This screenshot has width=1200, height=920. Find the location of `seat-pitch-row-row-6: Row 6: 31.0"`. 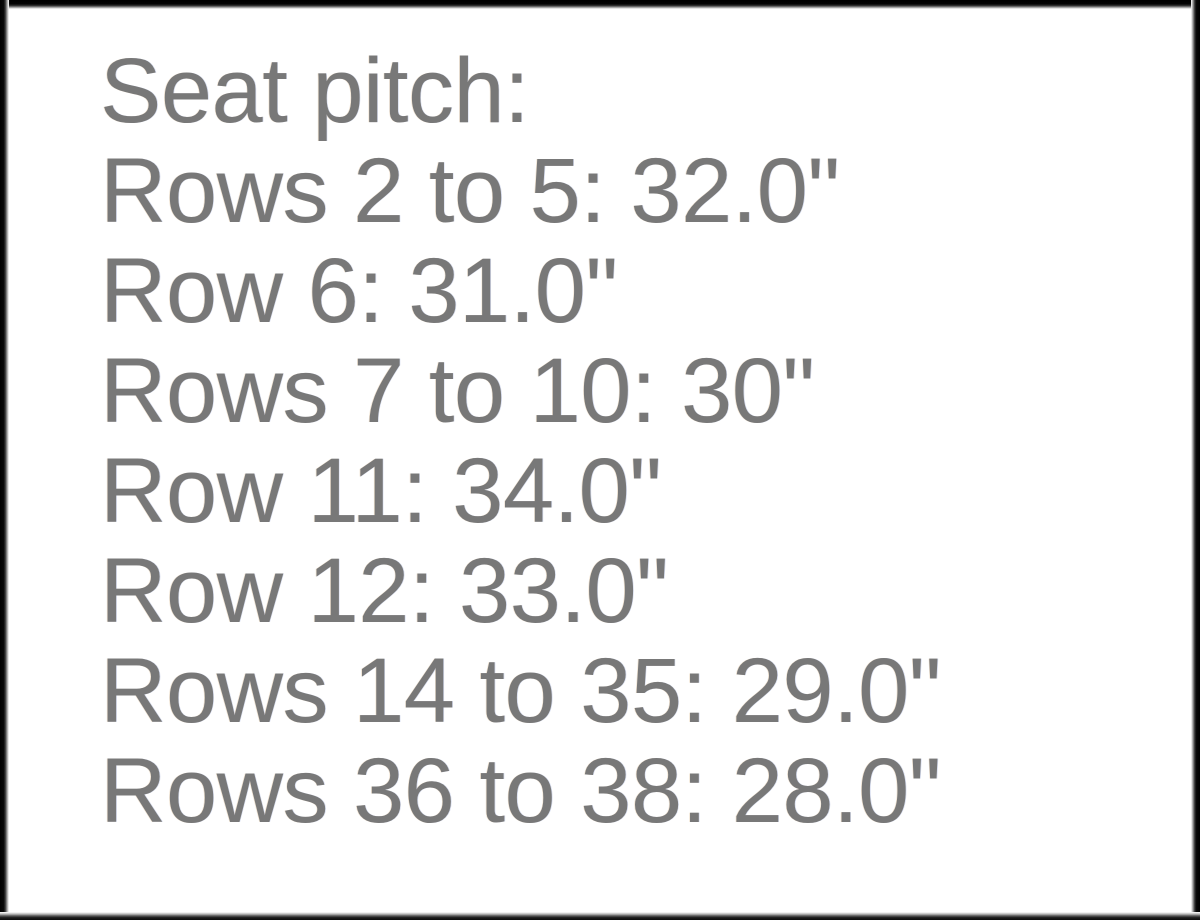

seat-pitch-row-row-6: Row 6: 31.0" is located at coordinates (359, 291).